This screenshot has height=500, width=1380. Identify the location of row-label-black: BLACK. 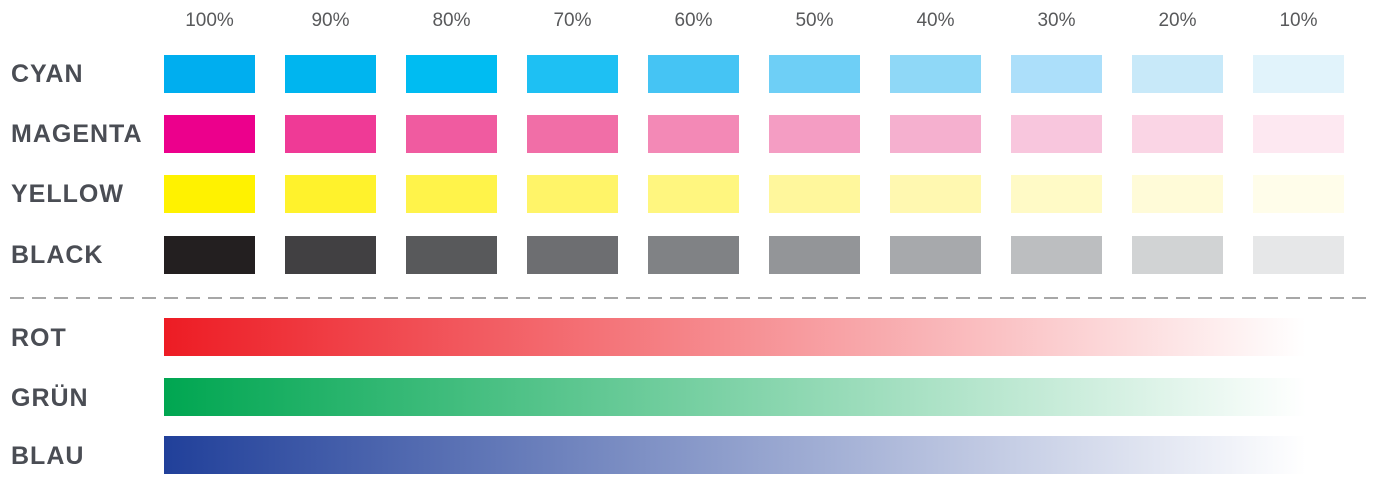
(57, 255).